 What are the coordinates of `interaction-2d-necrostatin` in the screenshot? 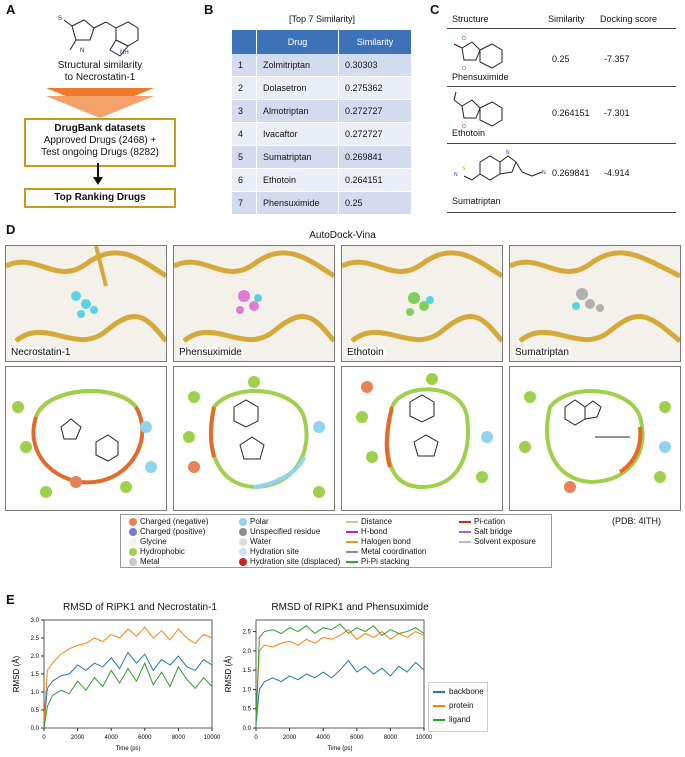 It's located at (86, 438).